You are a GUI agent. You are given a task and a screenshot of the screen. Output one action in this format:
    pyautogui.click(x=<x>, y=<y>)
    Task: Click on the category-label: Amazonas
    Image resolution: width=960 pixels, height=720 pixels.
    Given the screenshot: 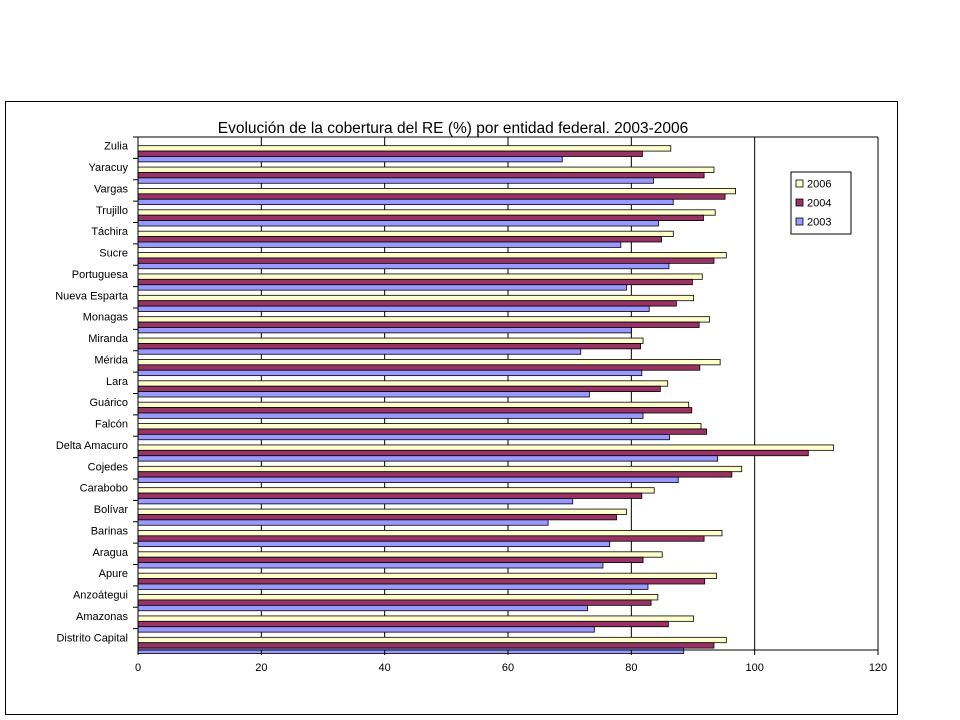 What is the action you would take?
    pyautogui.click(x=102, y=617)
    